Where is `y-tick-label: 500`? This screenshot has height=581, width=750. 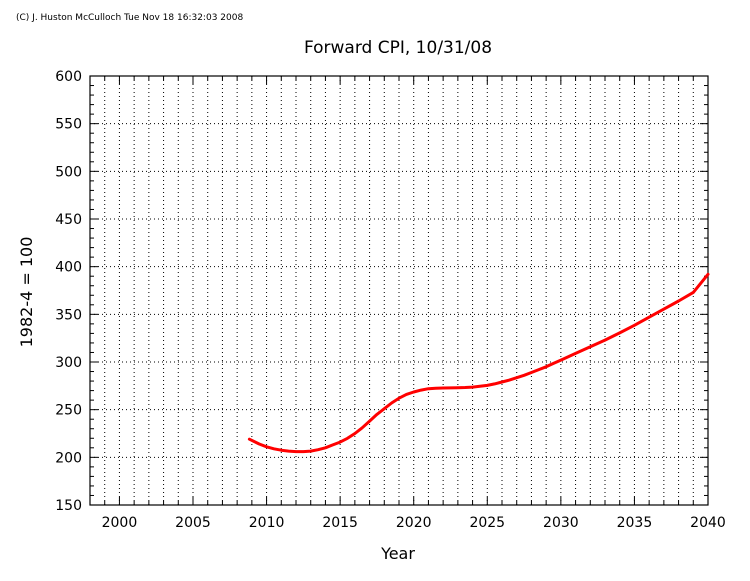
y-tick-label: 500 is located at coordinates (68, 172).